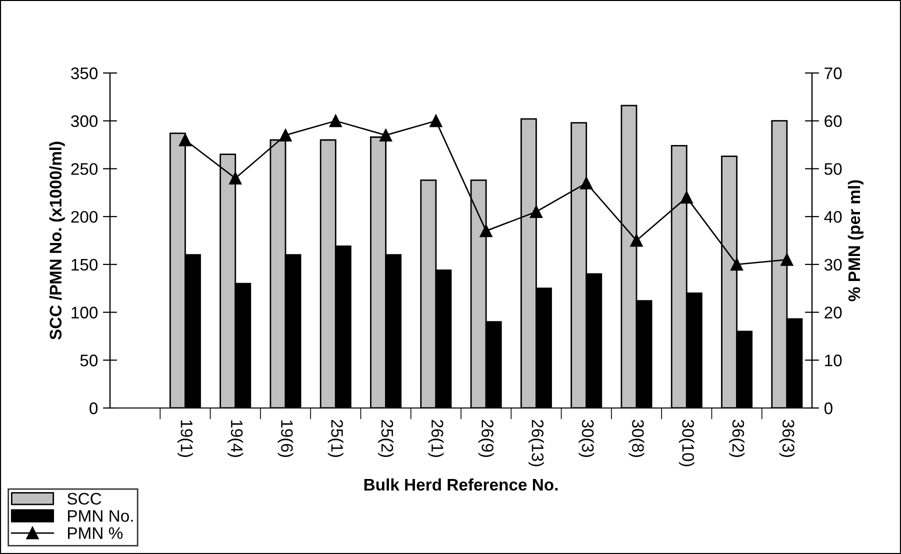  What do you see at coordinates (833, 121) in the screenshot?
I see `y2-tick-label: 60` at bounding box center [833, 121].